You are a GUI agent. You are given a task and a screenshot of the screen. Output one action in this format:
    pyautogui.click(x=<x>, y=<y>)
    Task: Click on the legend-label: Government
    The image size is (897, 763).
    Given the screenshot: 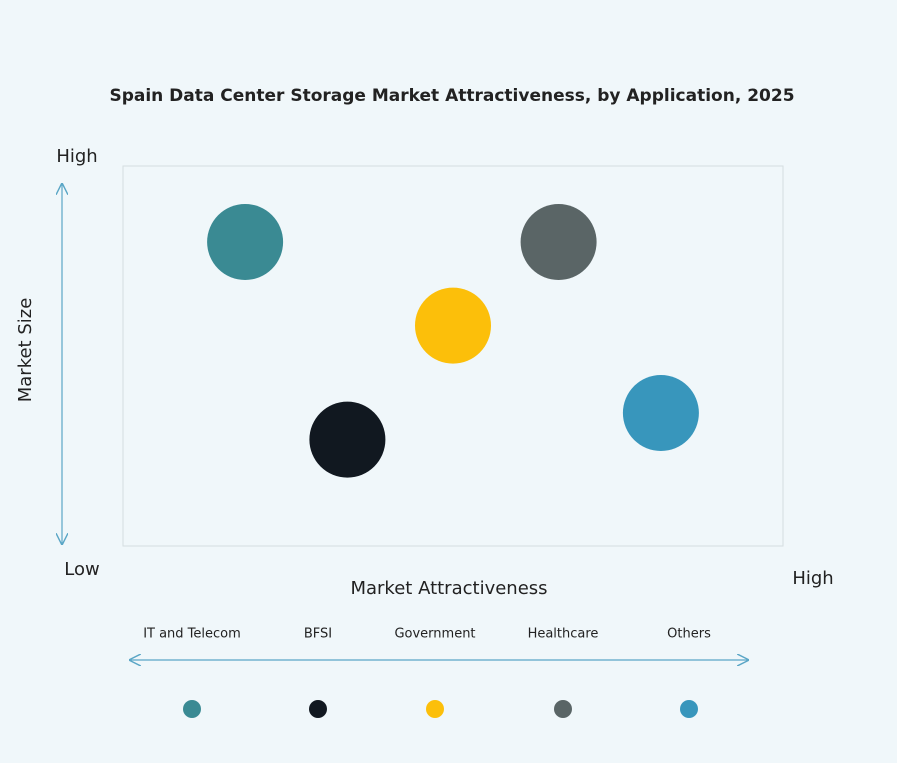 What is the action you would take?
    pyautogui.click(x=434, y=634)
    